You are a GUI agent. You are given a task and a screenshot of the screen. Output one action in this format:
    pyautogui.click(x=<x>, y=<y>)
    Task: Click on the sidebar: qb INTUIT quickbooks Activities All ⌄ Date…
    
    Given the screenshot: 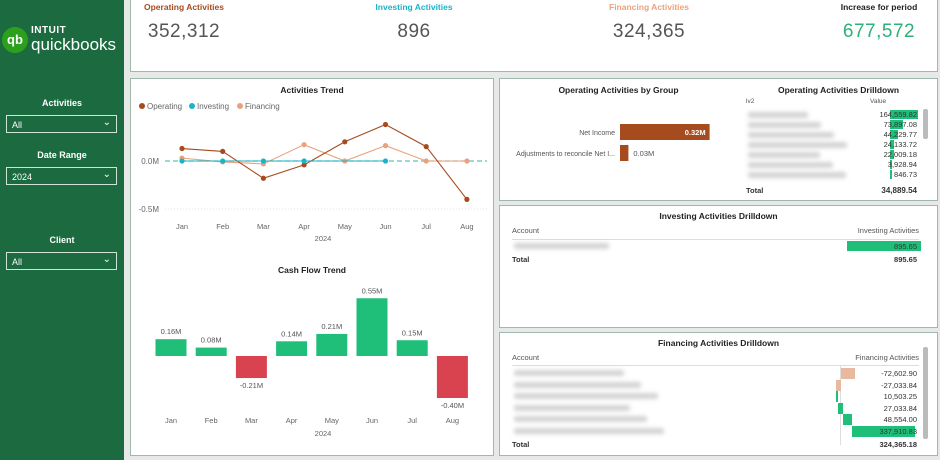 What is the action you would take?
    pyautogui.click(x=62, y=230)
    